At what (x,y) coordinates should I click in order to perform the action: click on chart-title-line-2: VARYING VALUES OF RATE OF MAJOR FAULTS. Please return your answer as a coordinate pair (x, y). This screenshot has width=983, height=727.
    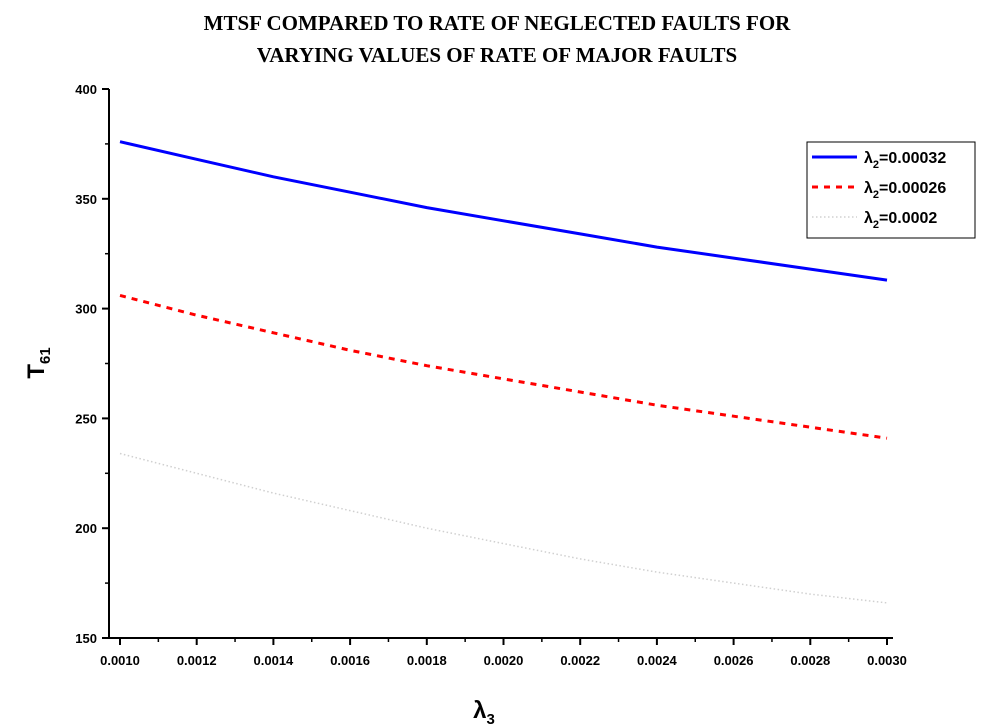
    Looking at the image, I should click on (497, 55).